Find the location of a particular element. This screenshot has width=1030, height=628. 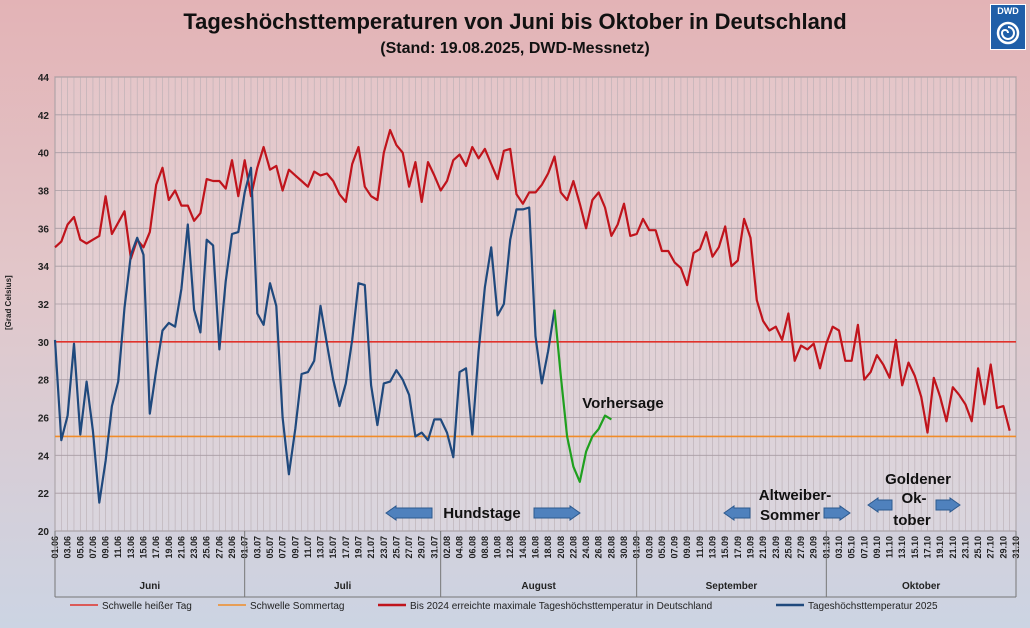

x-tick-label: 27.10 is located at coordinates (991, 547).